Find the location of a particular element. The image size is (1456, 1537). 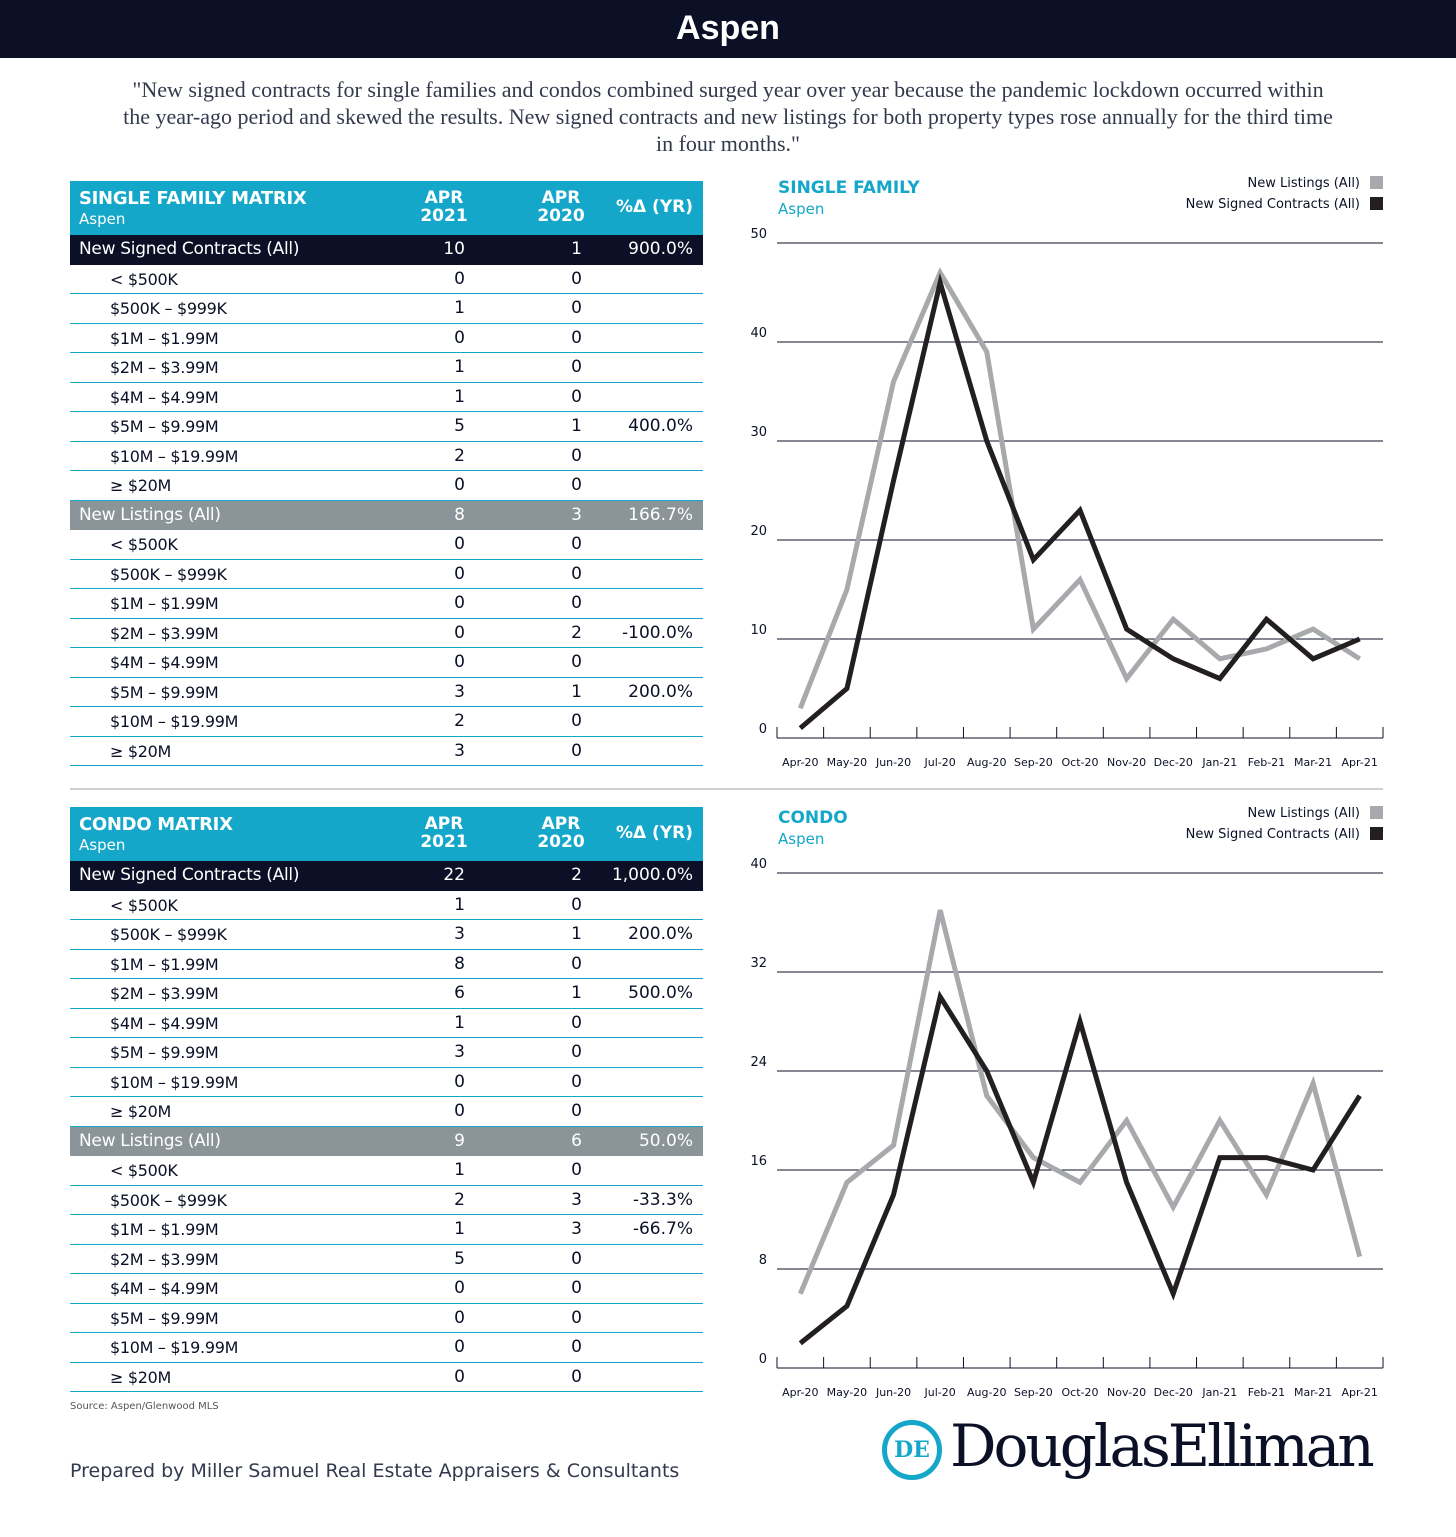

section-row: New Signed Contracts (All) 10 1 900.0% is located at coordinates (386, 250).